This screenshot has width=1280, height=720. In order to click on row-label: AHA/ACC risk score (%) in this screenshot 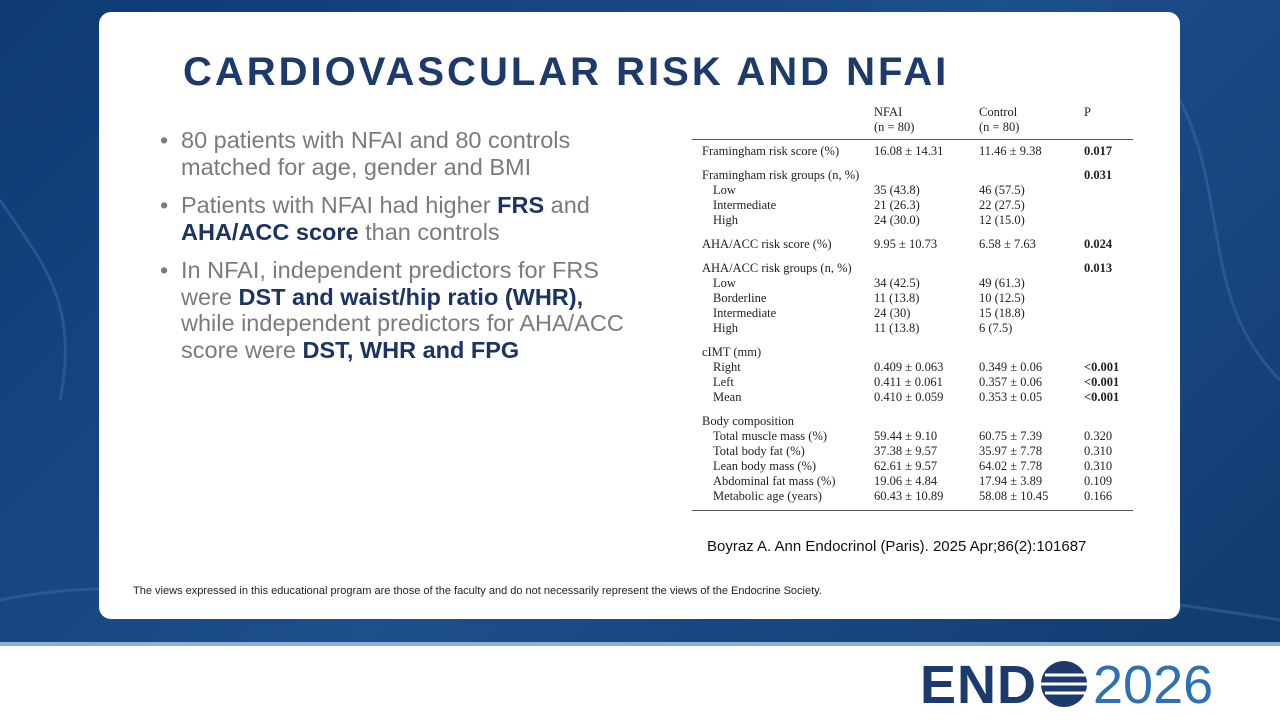, I will do `click(767, 244)`.